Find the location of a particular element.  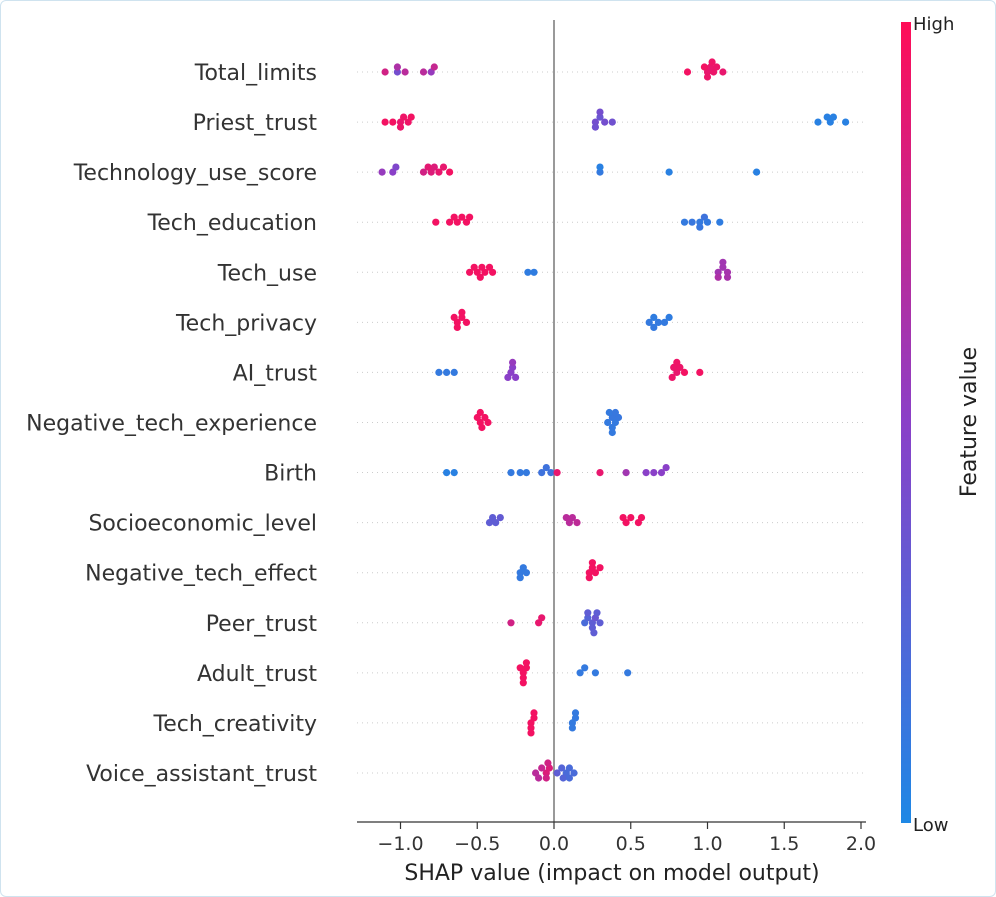

feature-label: Negative_tech_experience is located at coordinates (171, 423).